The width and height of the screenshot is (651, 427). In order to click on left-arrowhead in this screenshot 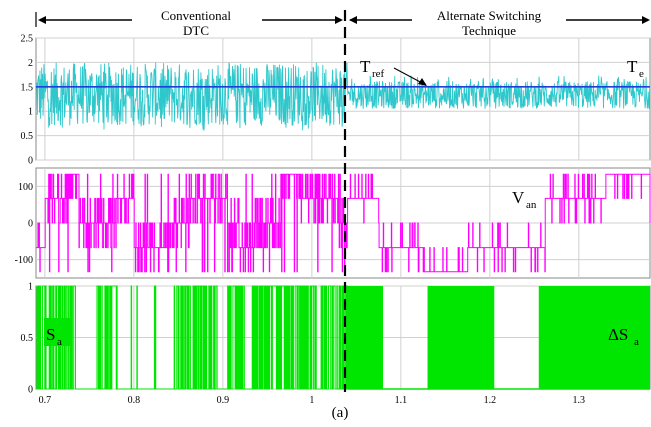, I will do `click(42, 20)`.